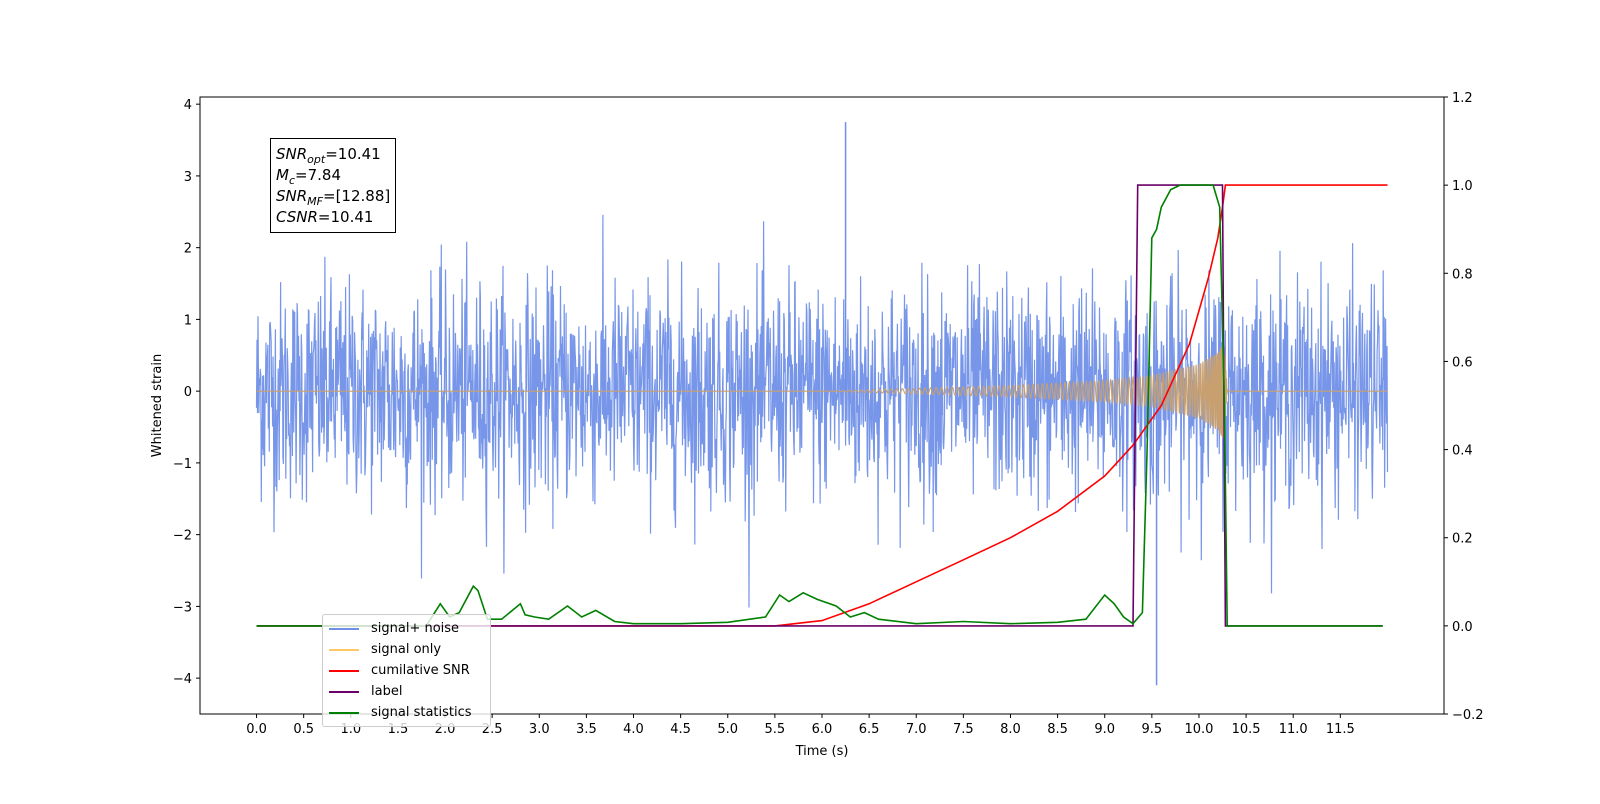  What do you see at coordinates (822, 729) in the screenshot?
I see `x-tick-label: 6.0` at bounding box center [822, 729].